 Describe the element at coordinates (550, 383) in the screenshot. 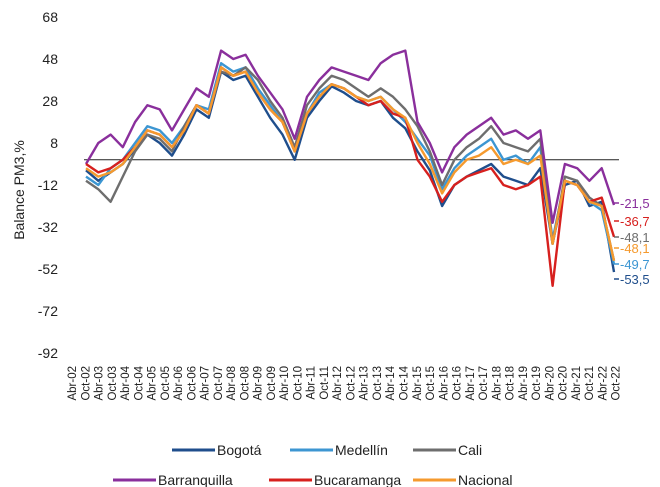

I see `x-tick-label: Abr-20` at that location.